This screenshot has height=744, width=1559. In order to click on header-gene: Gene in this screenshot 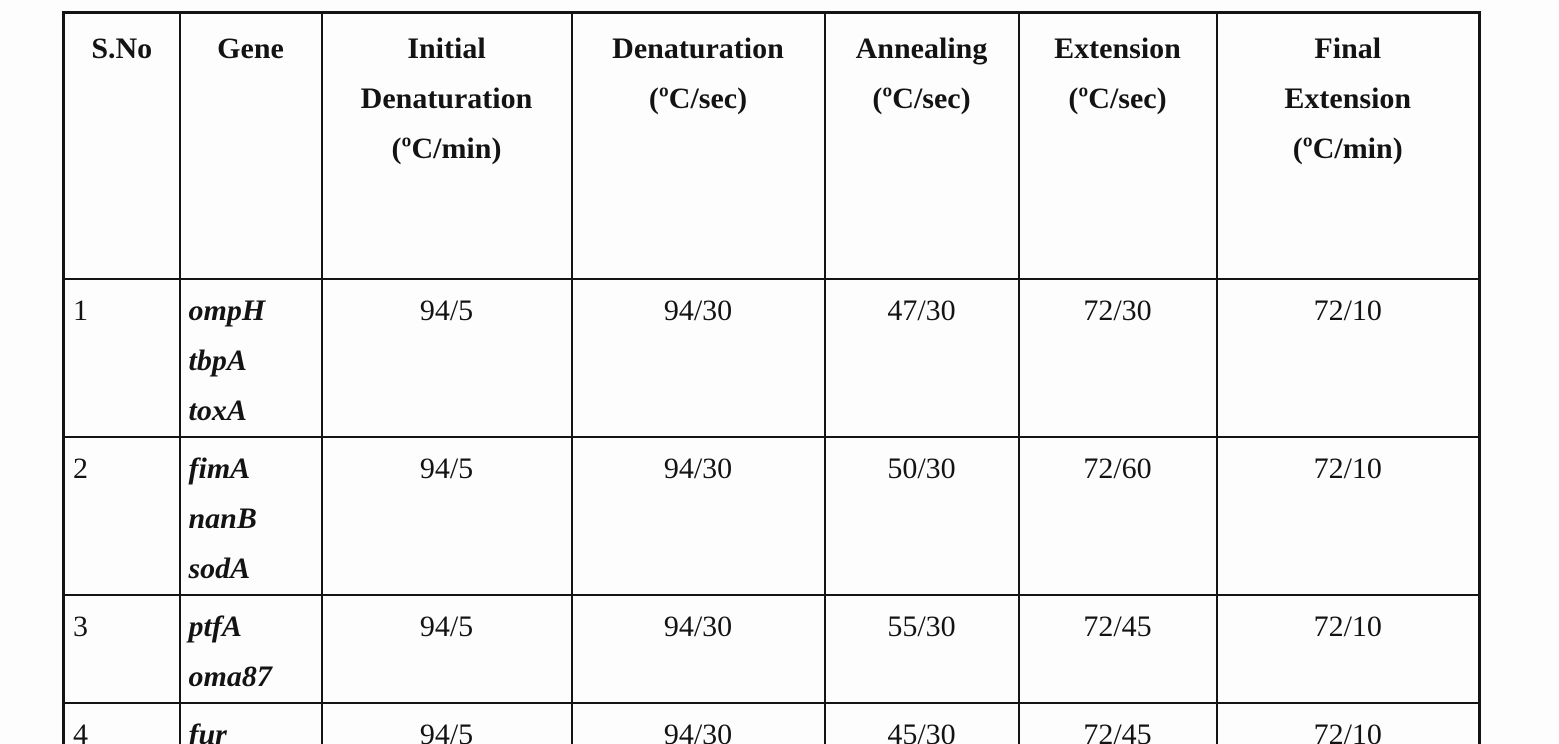, I will do `click(250, 145)`.